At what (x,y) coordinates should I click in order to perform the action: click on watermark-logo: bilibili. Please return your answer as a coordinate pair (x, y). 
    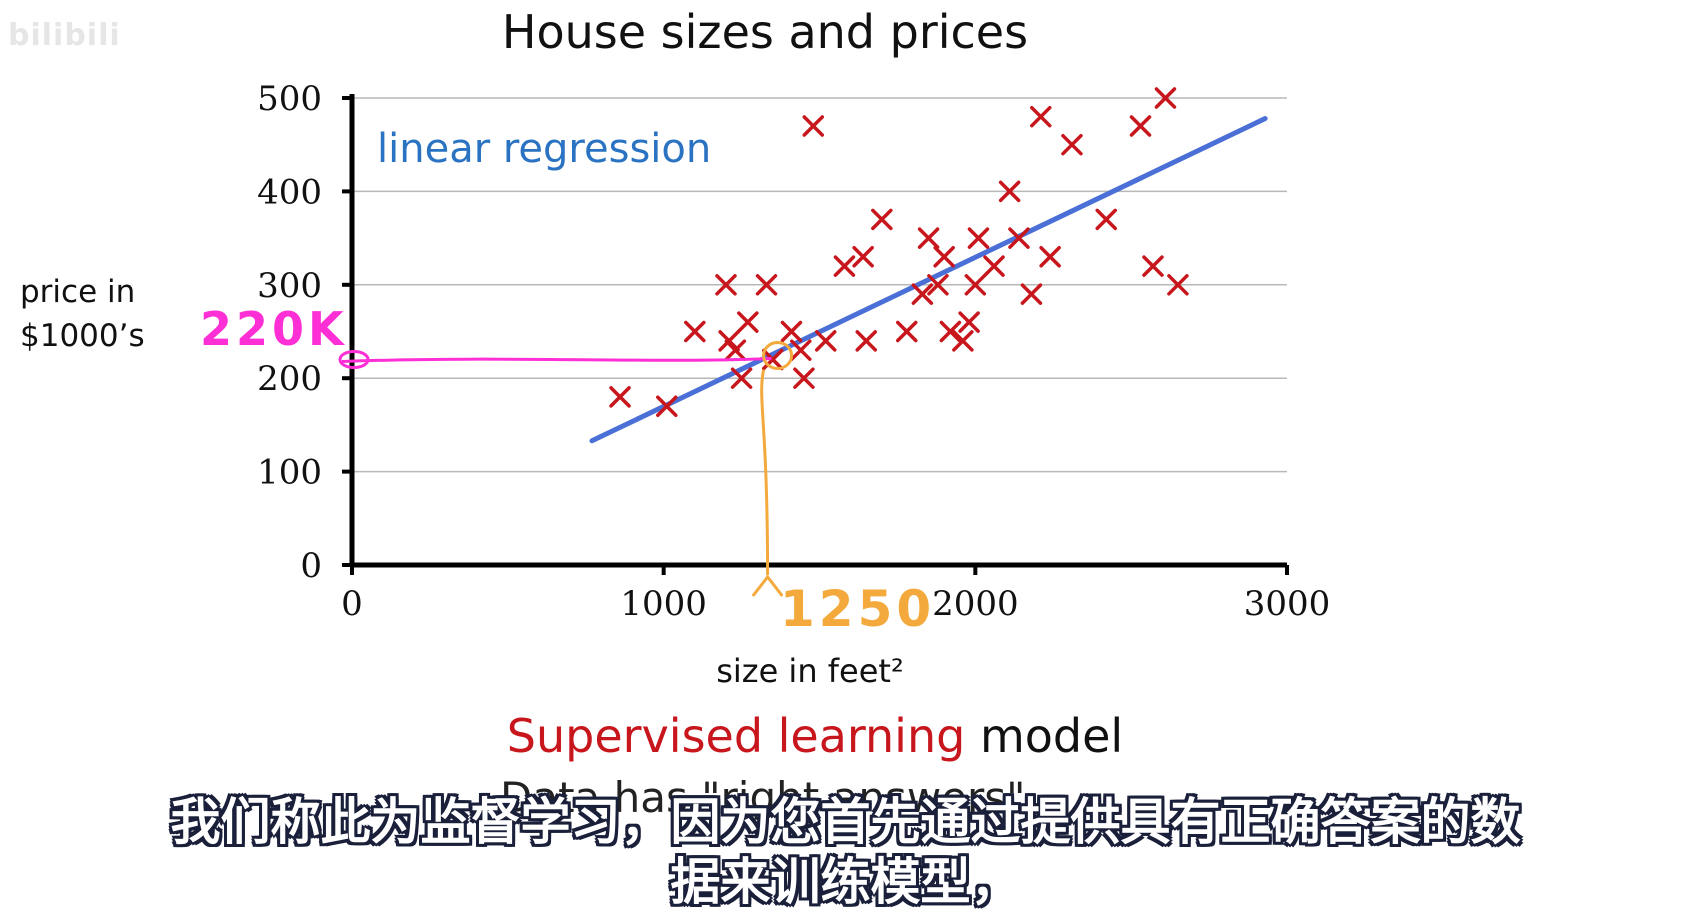
    Looking at the image, I should click on (64, 35).